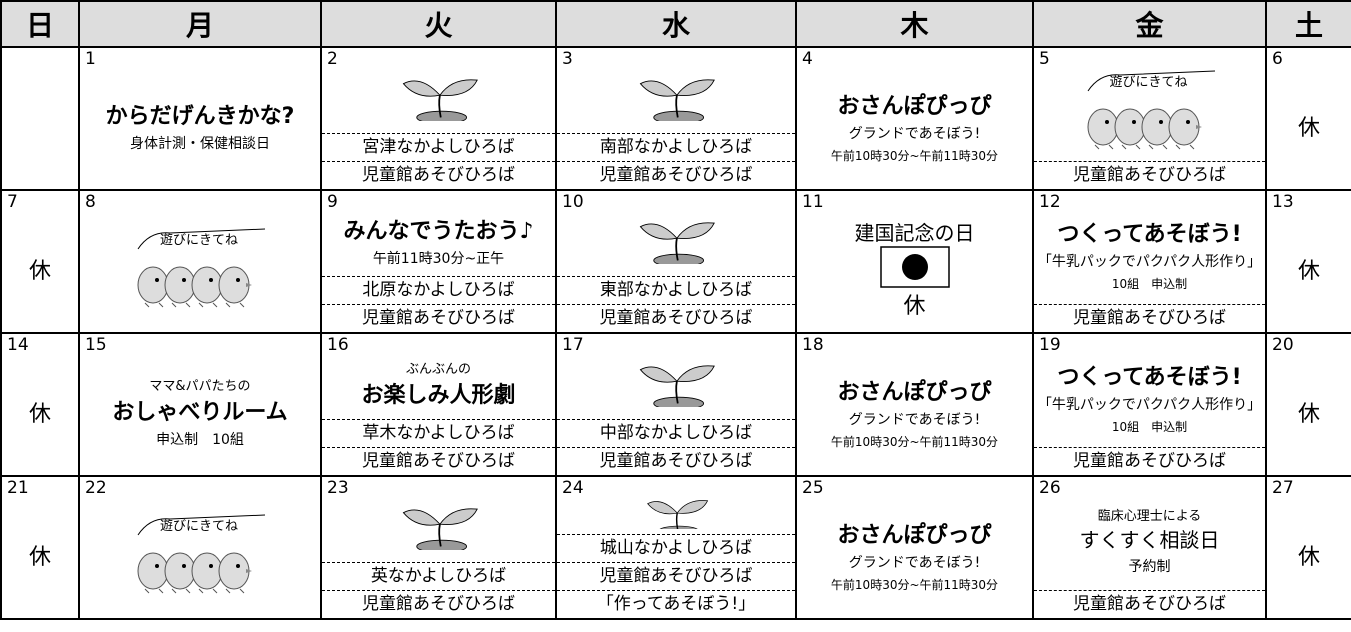  I want to click on date: 17, so click(573, 345).